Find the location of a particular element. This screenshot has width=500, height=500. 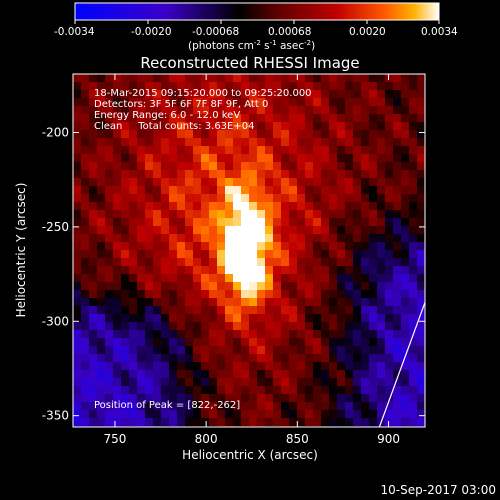

colorbar-tick-label: 0.0020 is located at coordinates (367, 32).